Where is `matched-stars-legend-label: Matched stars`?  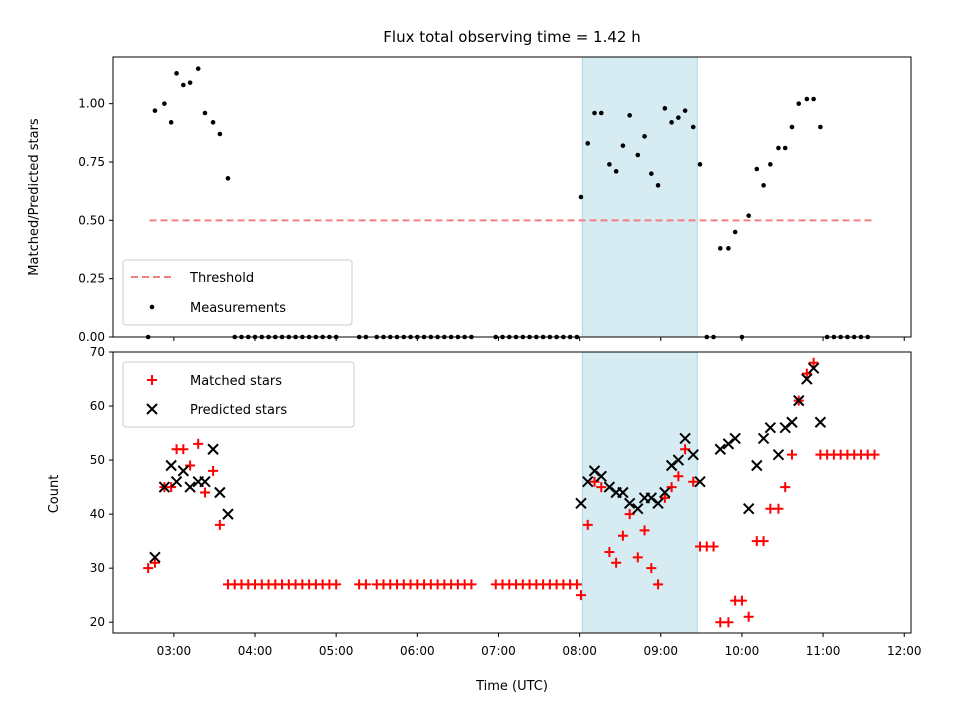
matched-stars-legend-label: Matched stars is located at coordinates (236, 381).